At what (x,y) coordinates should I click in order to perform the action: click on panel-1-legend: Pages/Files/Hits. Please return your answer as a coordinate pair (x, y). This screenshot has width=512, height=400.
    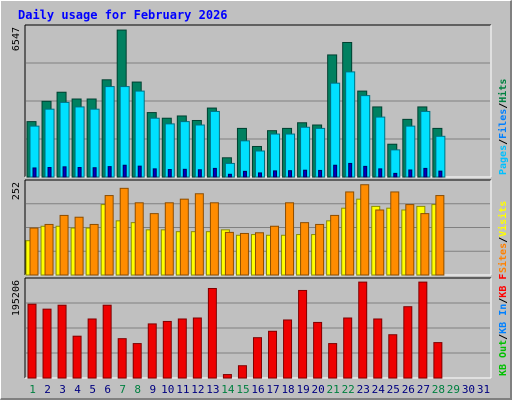
    Looking at the image, I should click on (503, 127).